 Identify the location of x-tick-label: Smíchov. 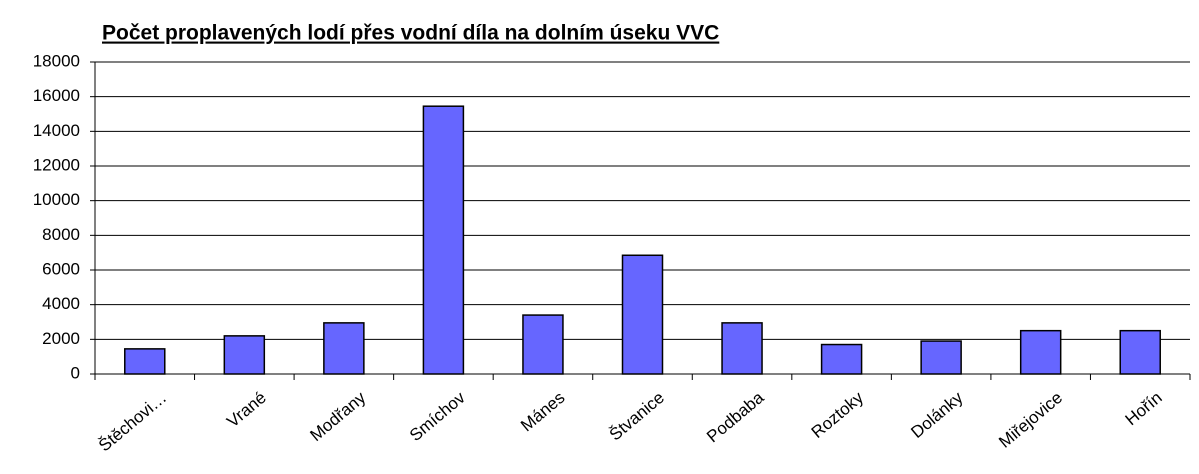
(437, 416).